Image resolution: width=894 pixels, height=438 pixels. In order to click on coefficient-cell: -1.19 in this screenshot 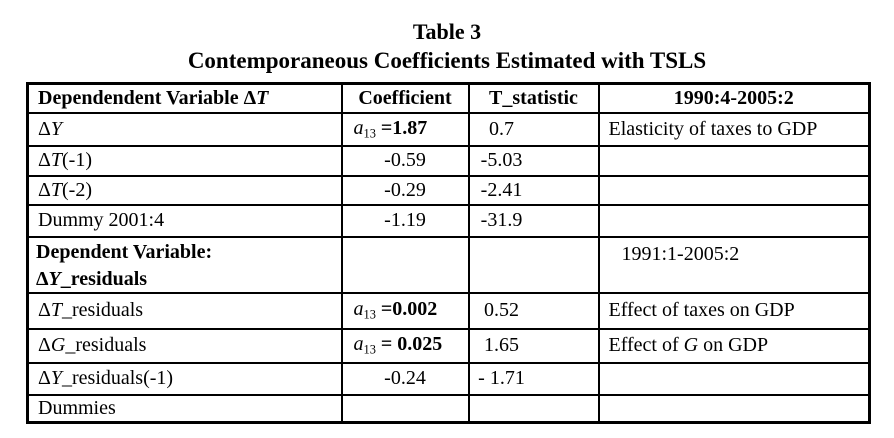, I will do `click(405, 220)`.